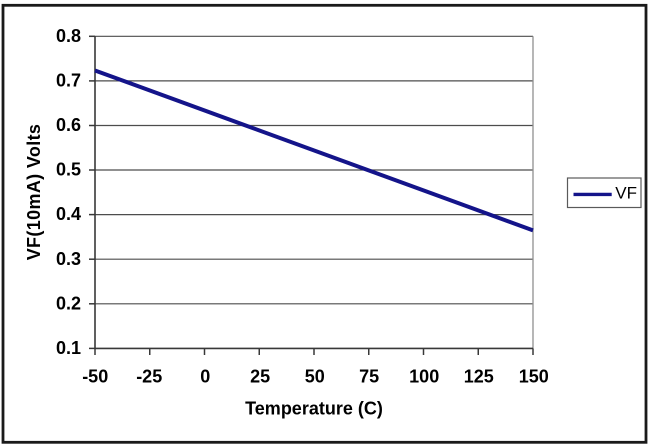 The image size is (649, 448). What do you see at coordinates (315, 376) in the screenshot?
I see `svg-text: 50` at bounding box center [315, 376].